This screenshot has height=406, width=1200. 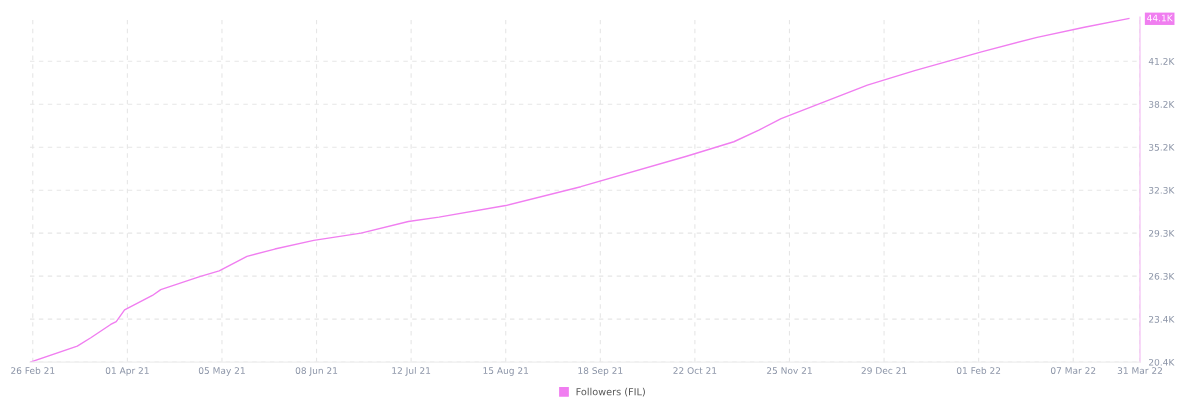 What do you see at coordinates (127, 371) in the screenshot?
I see `x-tick-label: 01 Apr 21` at bounding box center [127, 371].